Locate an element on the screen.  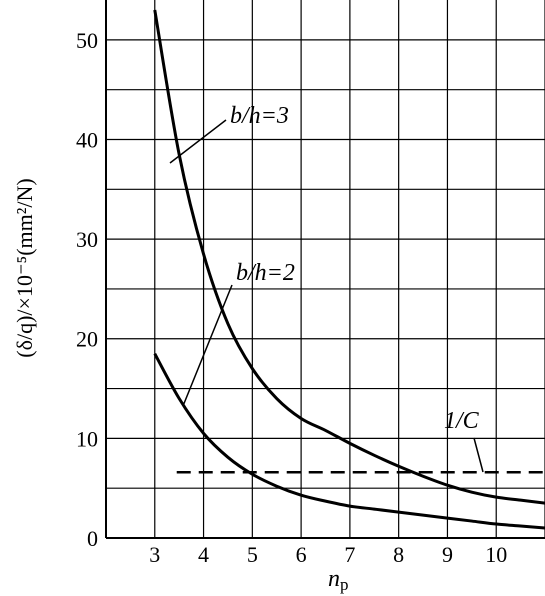
x-tick-label: 7 is located at coordinates (349, 554).